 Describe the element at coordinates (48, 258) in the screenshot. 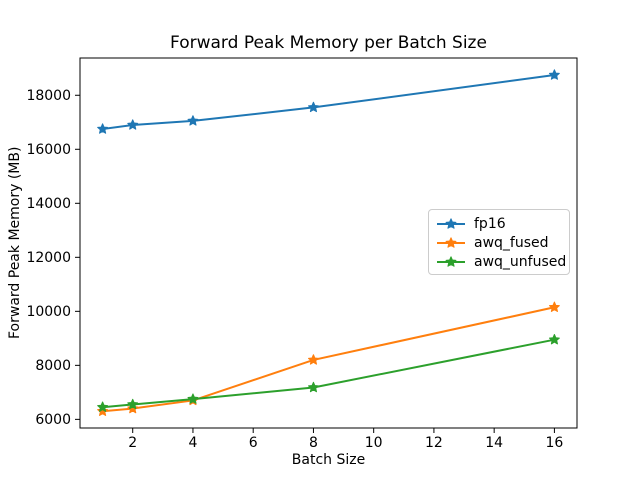

I see `y-tick-label: 12000` at that location.